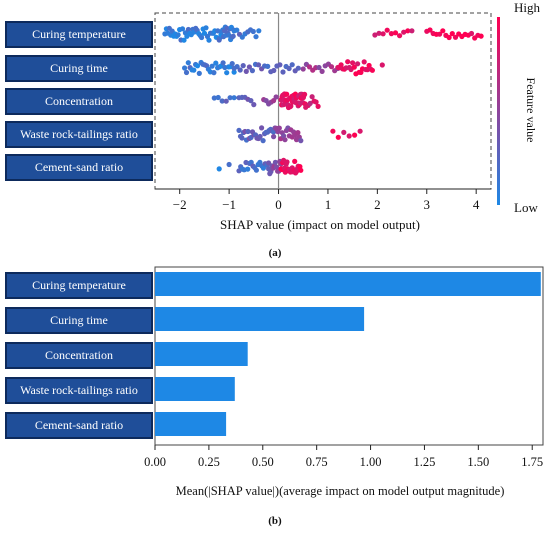 This screenshot has height=535, width=550. What do you see at coordinates (229, 204) in the screenshot?
I see `x-tick-label-a: −1` at bounding box center [229, 204].